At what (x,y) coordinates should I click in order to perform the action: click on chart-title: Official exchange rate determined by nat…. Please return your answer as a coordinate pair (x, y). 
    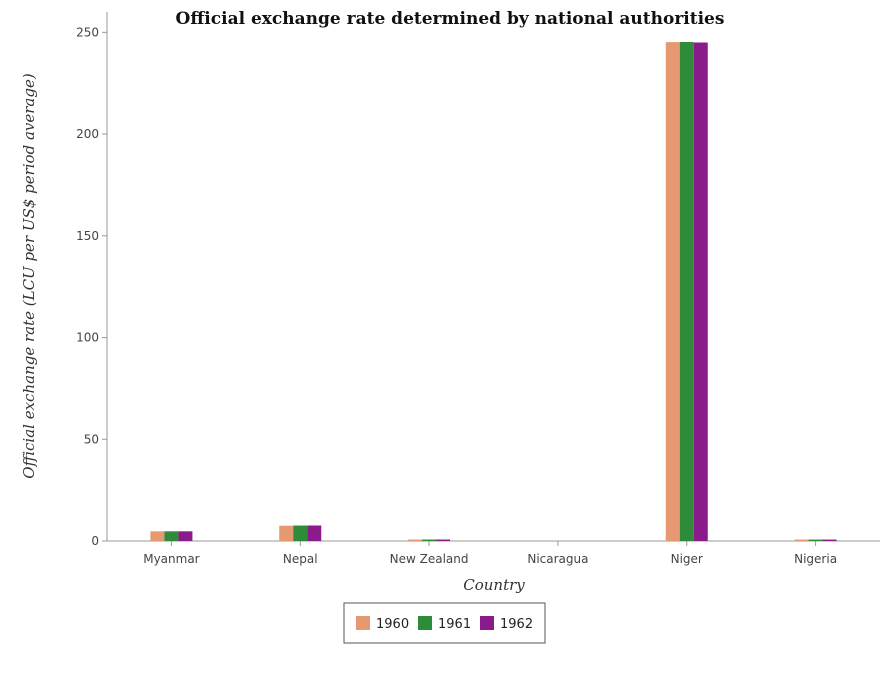
    Looking at the image, I should click on (450, 19).